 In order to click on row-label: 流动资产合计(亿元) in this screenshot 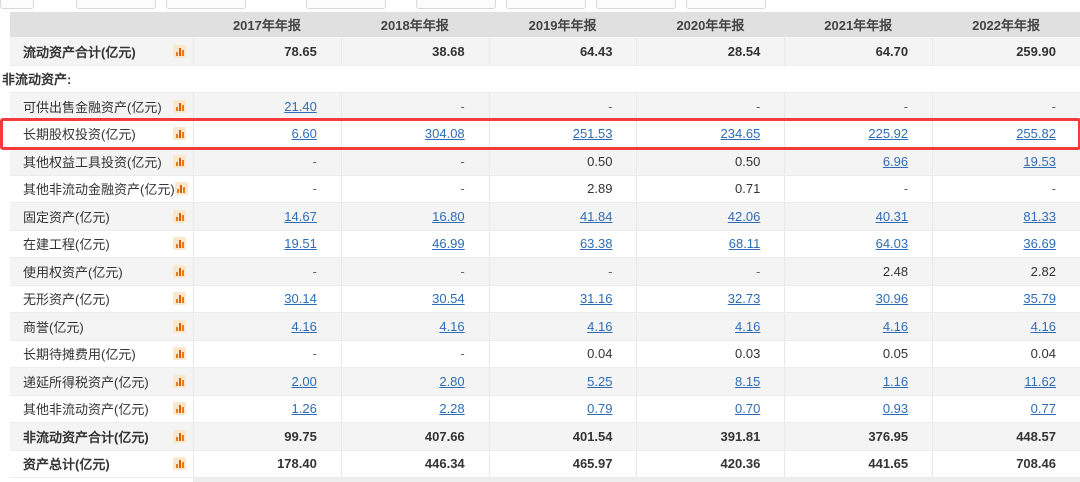, I will do `click(79, 52)`.